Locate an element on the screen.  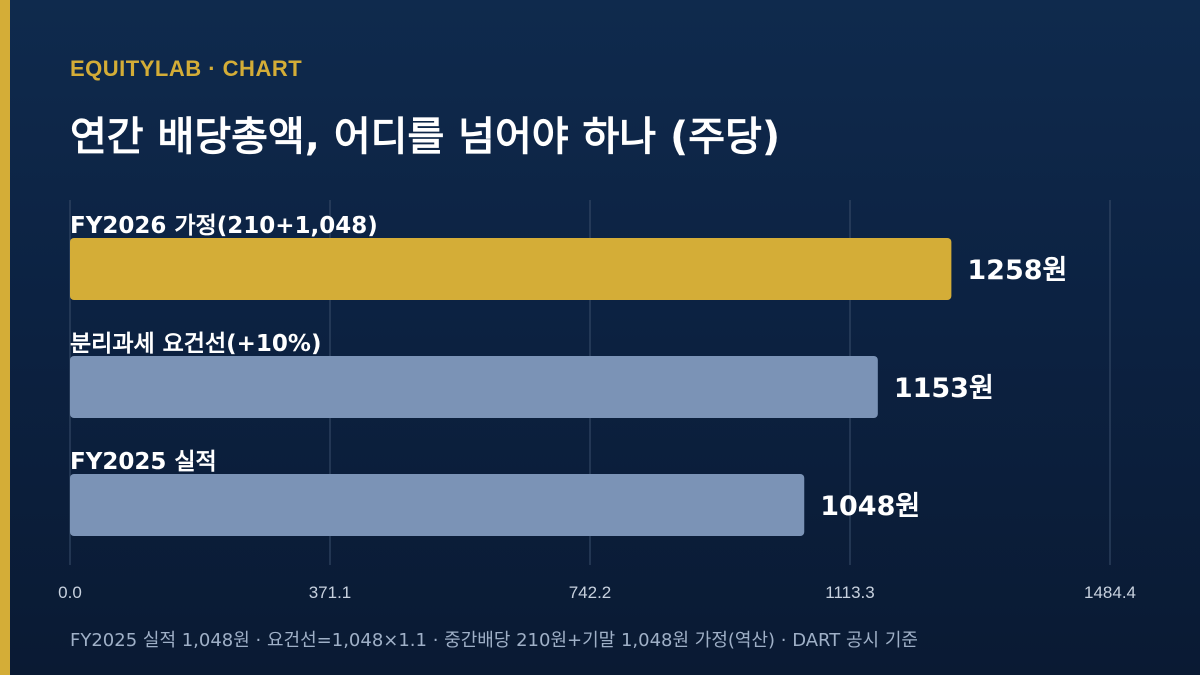
x-tick-label: 1113.3 is located at coordinates (849, 592).